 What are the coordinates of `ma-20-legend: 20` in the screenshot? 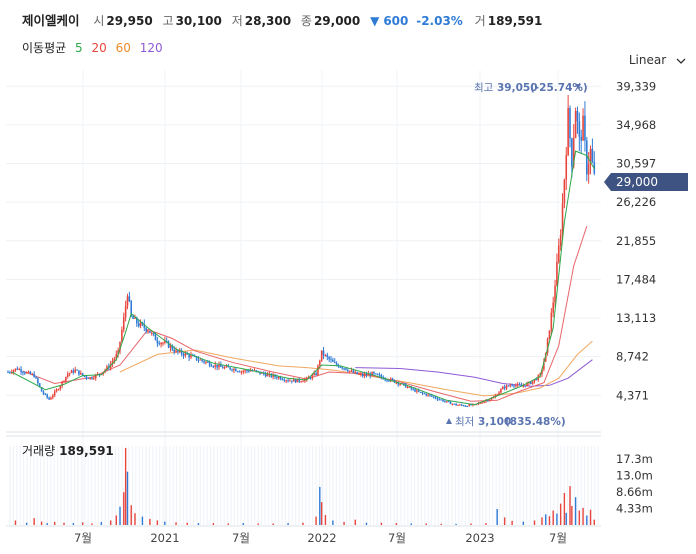 It's located at (99, 48).